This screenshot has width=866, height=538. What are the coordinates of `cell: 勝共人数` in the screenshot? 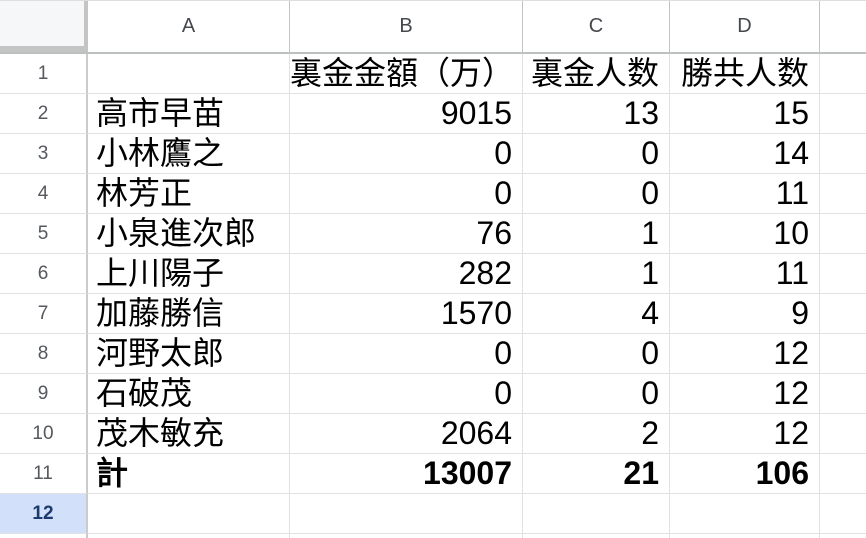 It's located at (745, 74).